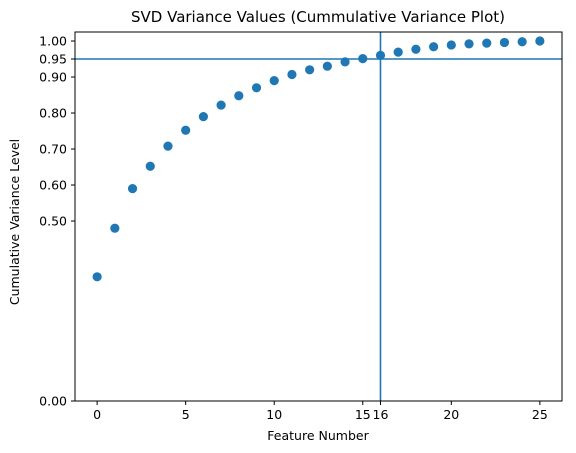 The height and width of the screenshot is (453, 576). Describe the element at coordinates (53, 41) in the screenshot. I see `y-tick-label: 1.00` at that location.